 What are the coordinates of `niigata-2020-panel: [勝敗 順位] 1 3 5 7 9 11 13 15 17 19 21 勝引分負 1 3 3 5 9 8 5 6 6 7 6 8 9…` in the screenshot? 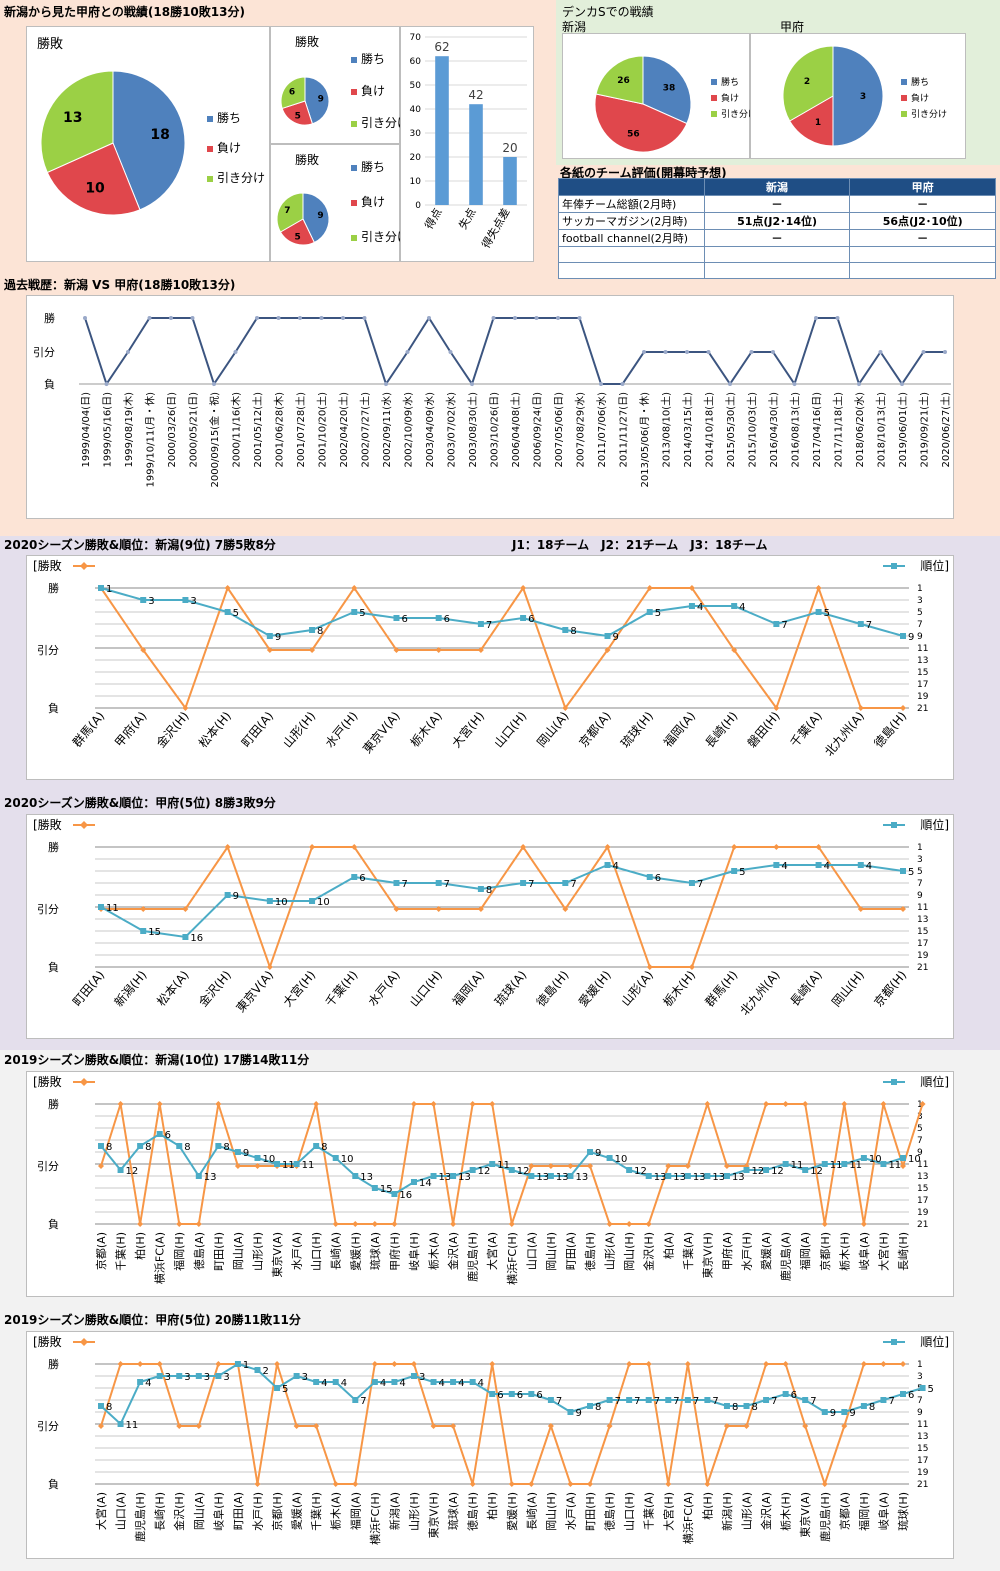 It's located at (490, 667).